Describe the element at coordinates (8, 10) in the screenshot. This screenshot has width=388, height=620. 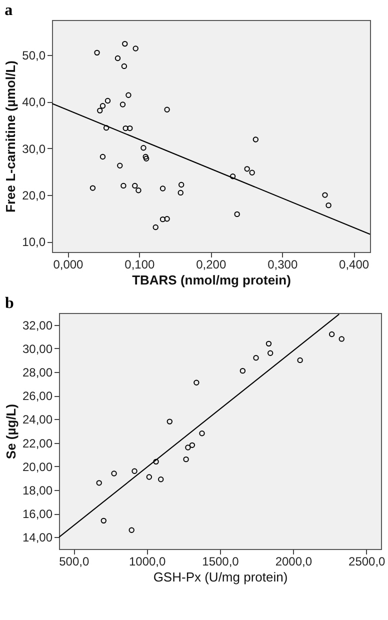
I see `chart-title: a` at that location.